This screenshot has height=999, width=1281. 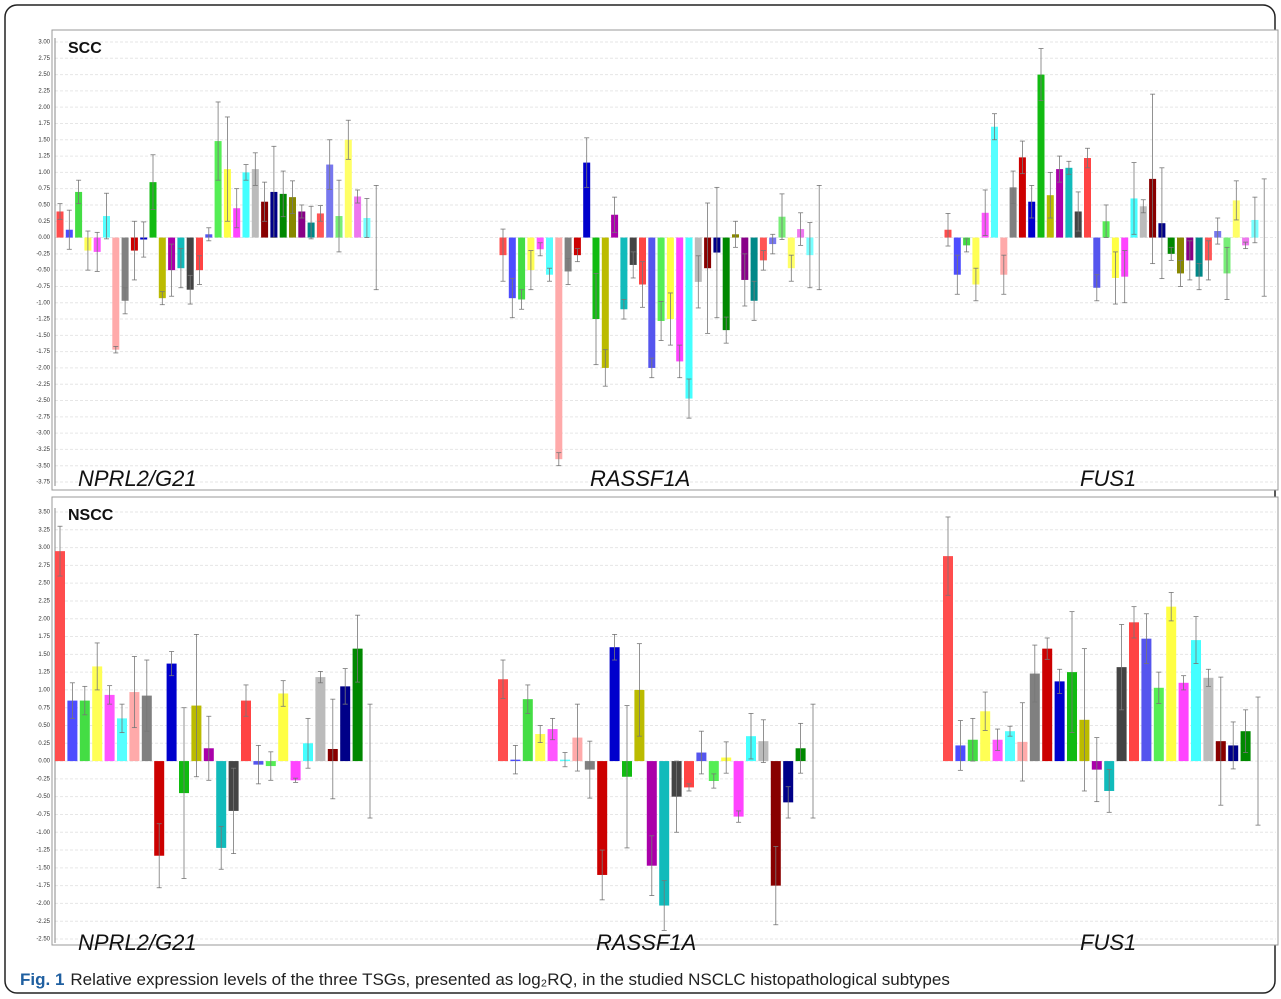 I want to click on y-tick-label: 3.00, so click(x=44, y=548).